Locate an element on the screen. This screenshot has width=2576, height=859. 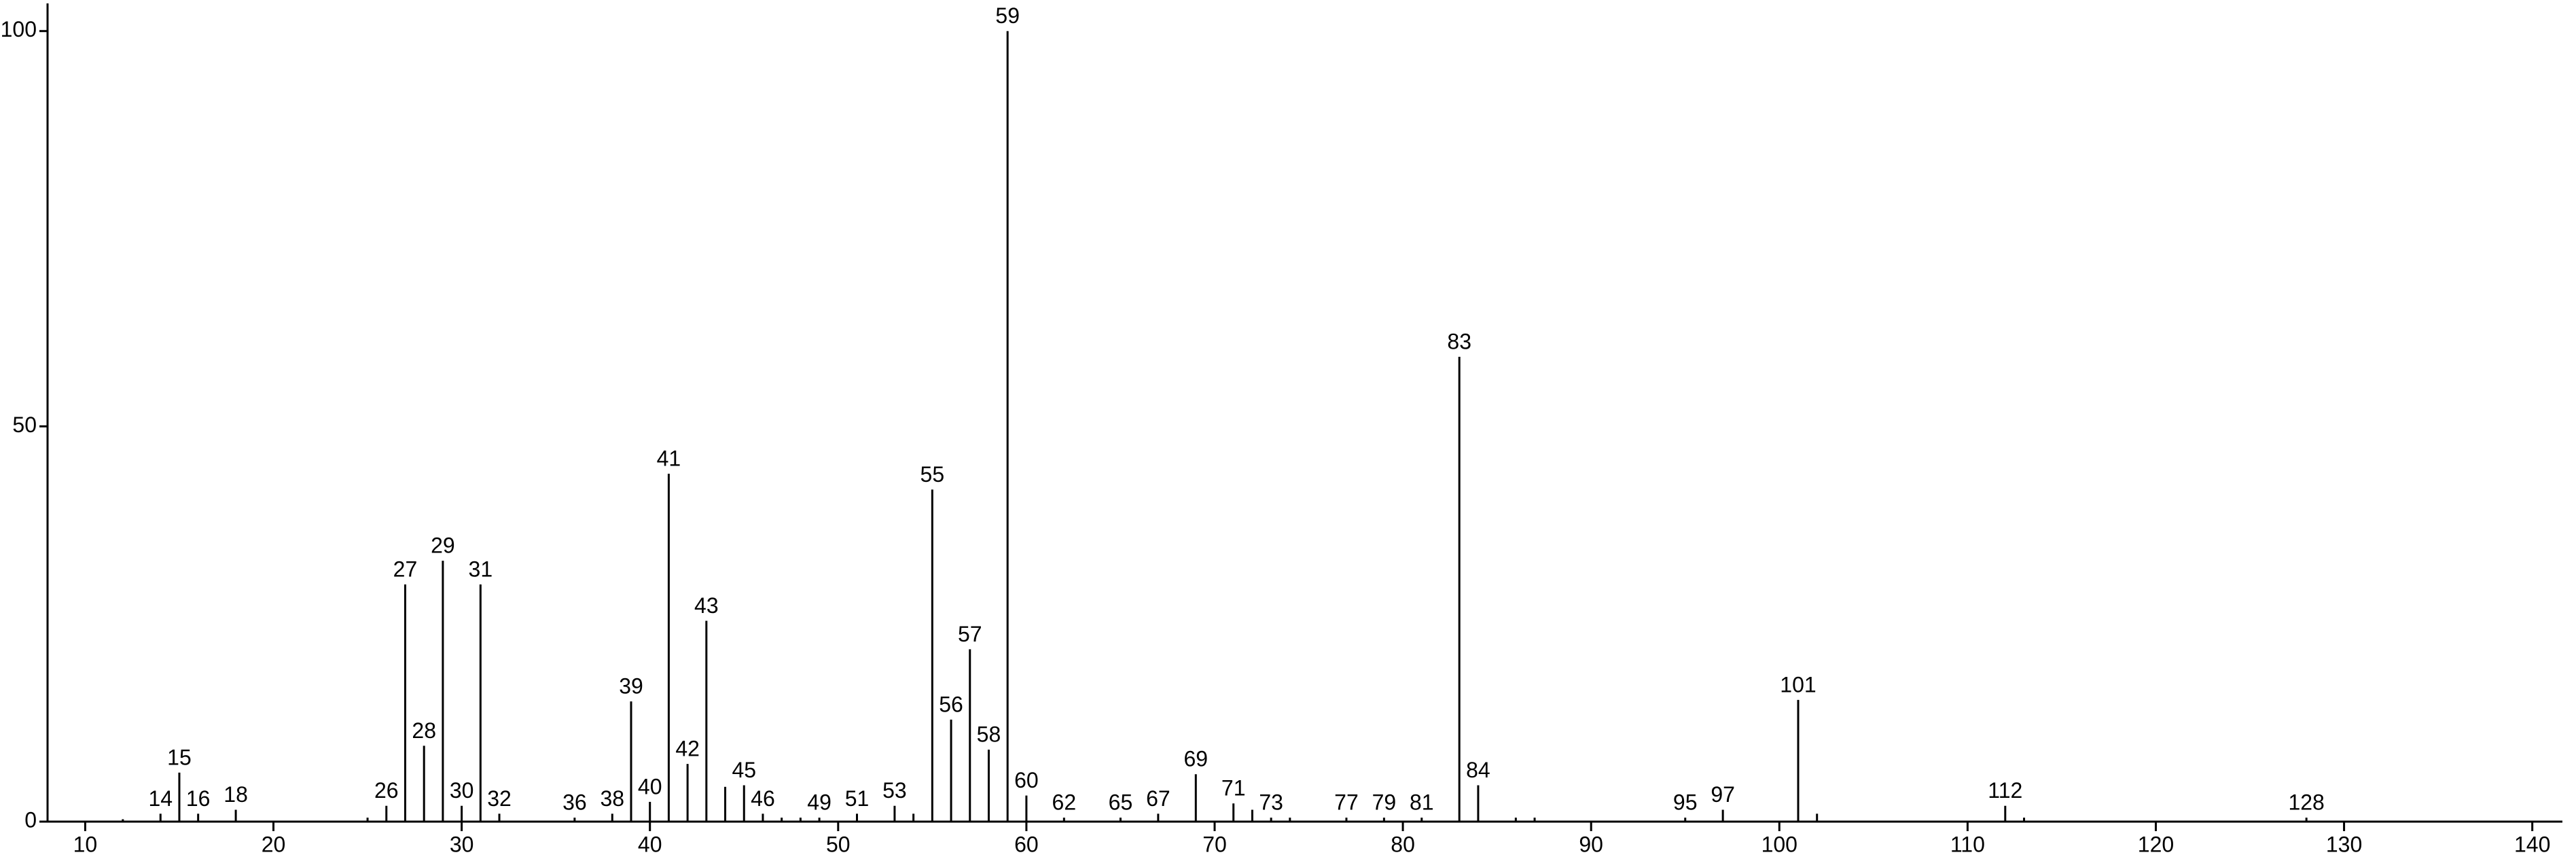
peak-label: 97 is located at coordinates (1723, 794).